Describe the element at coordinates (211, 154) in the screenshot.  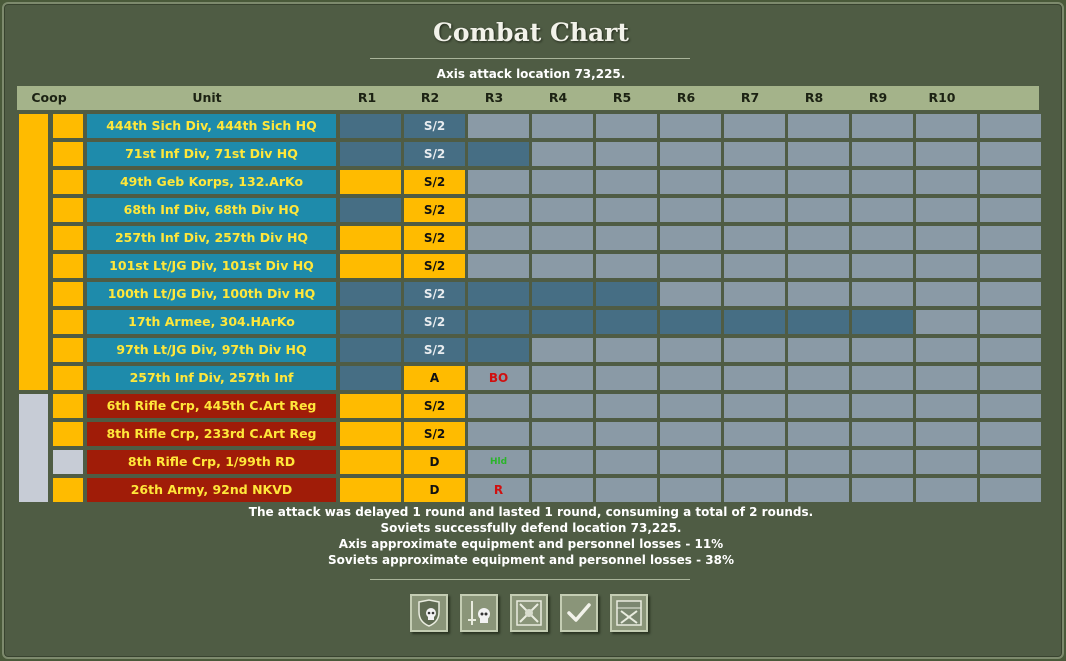
I see `unit-name: 71st Inf Div, 71st Div HQ` at that location.